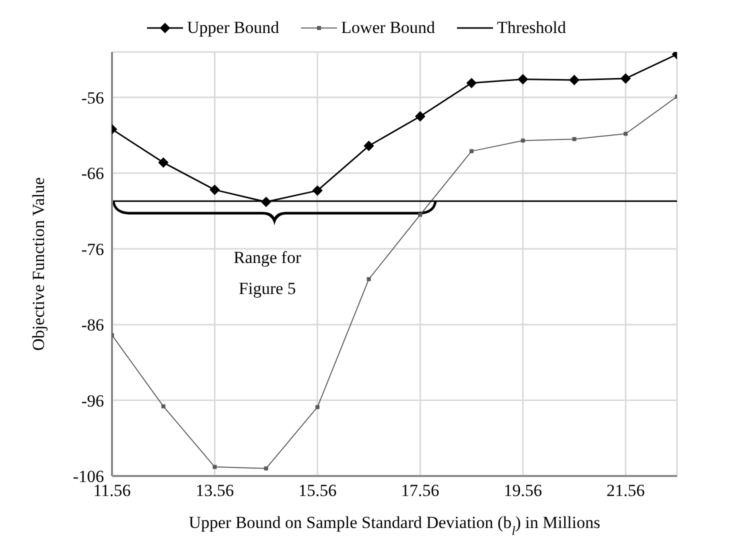  I want to click on legend-label: Upper Bound, so click(233, 28).